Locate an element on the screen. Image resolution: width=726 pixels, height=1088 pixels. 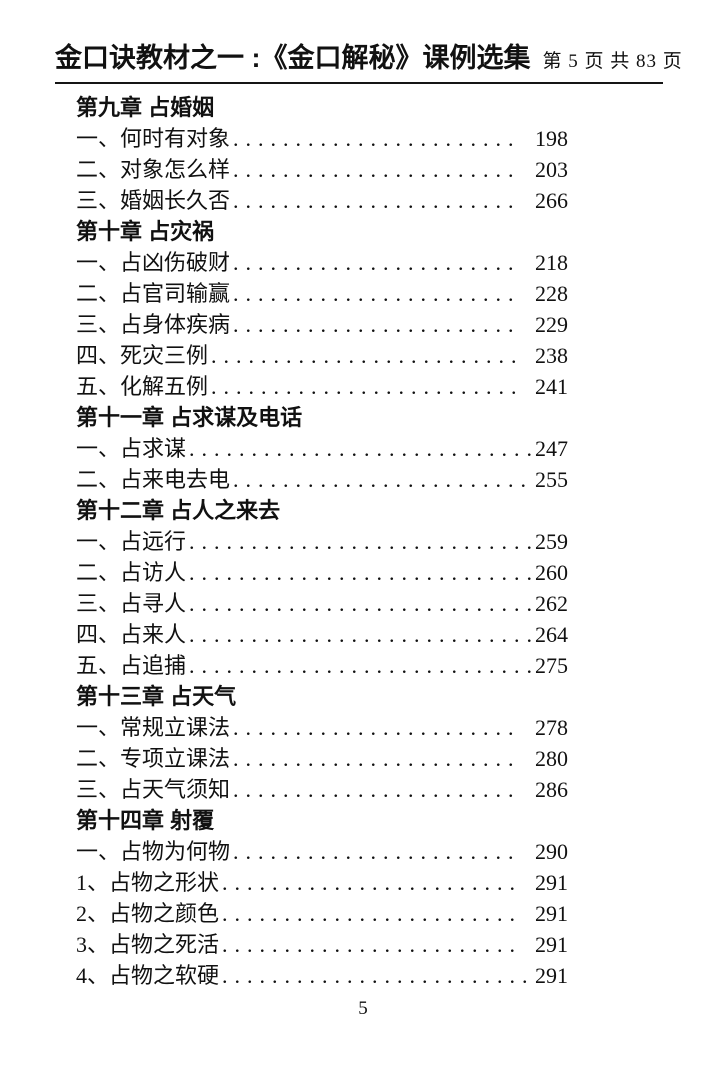
entry-title: 一、占求谋 is located at coordinates (131, 448).